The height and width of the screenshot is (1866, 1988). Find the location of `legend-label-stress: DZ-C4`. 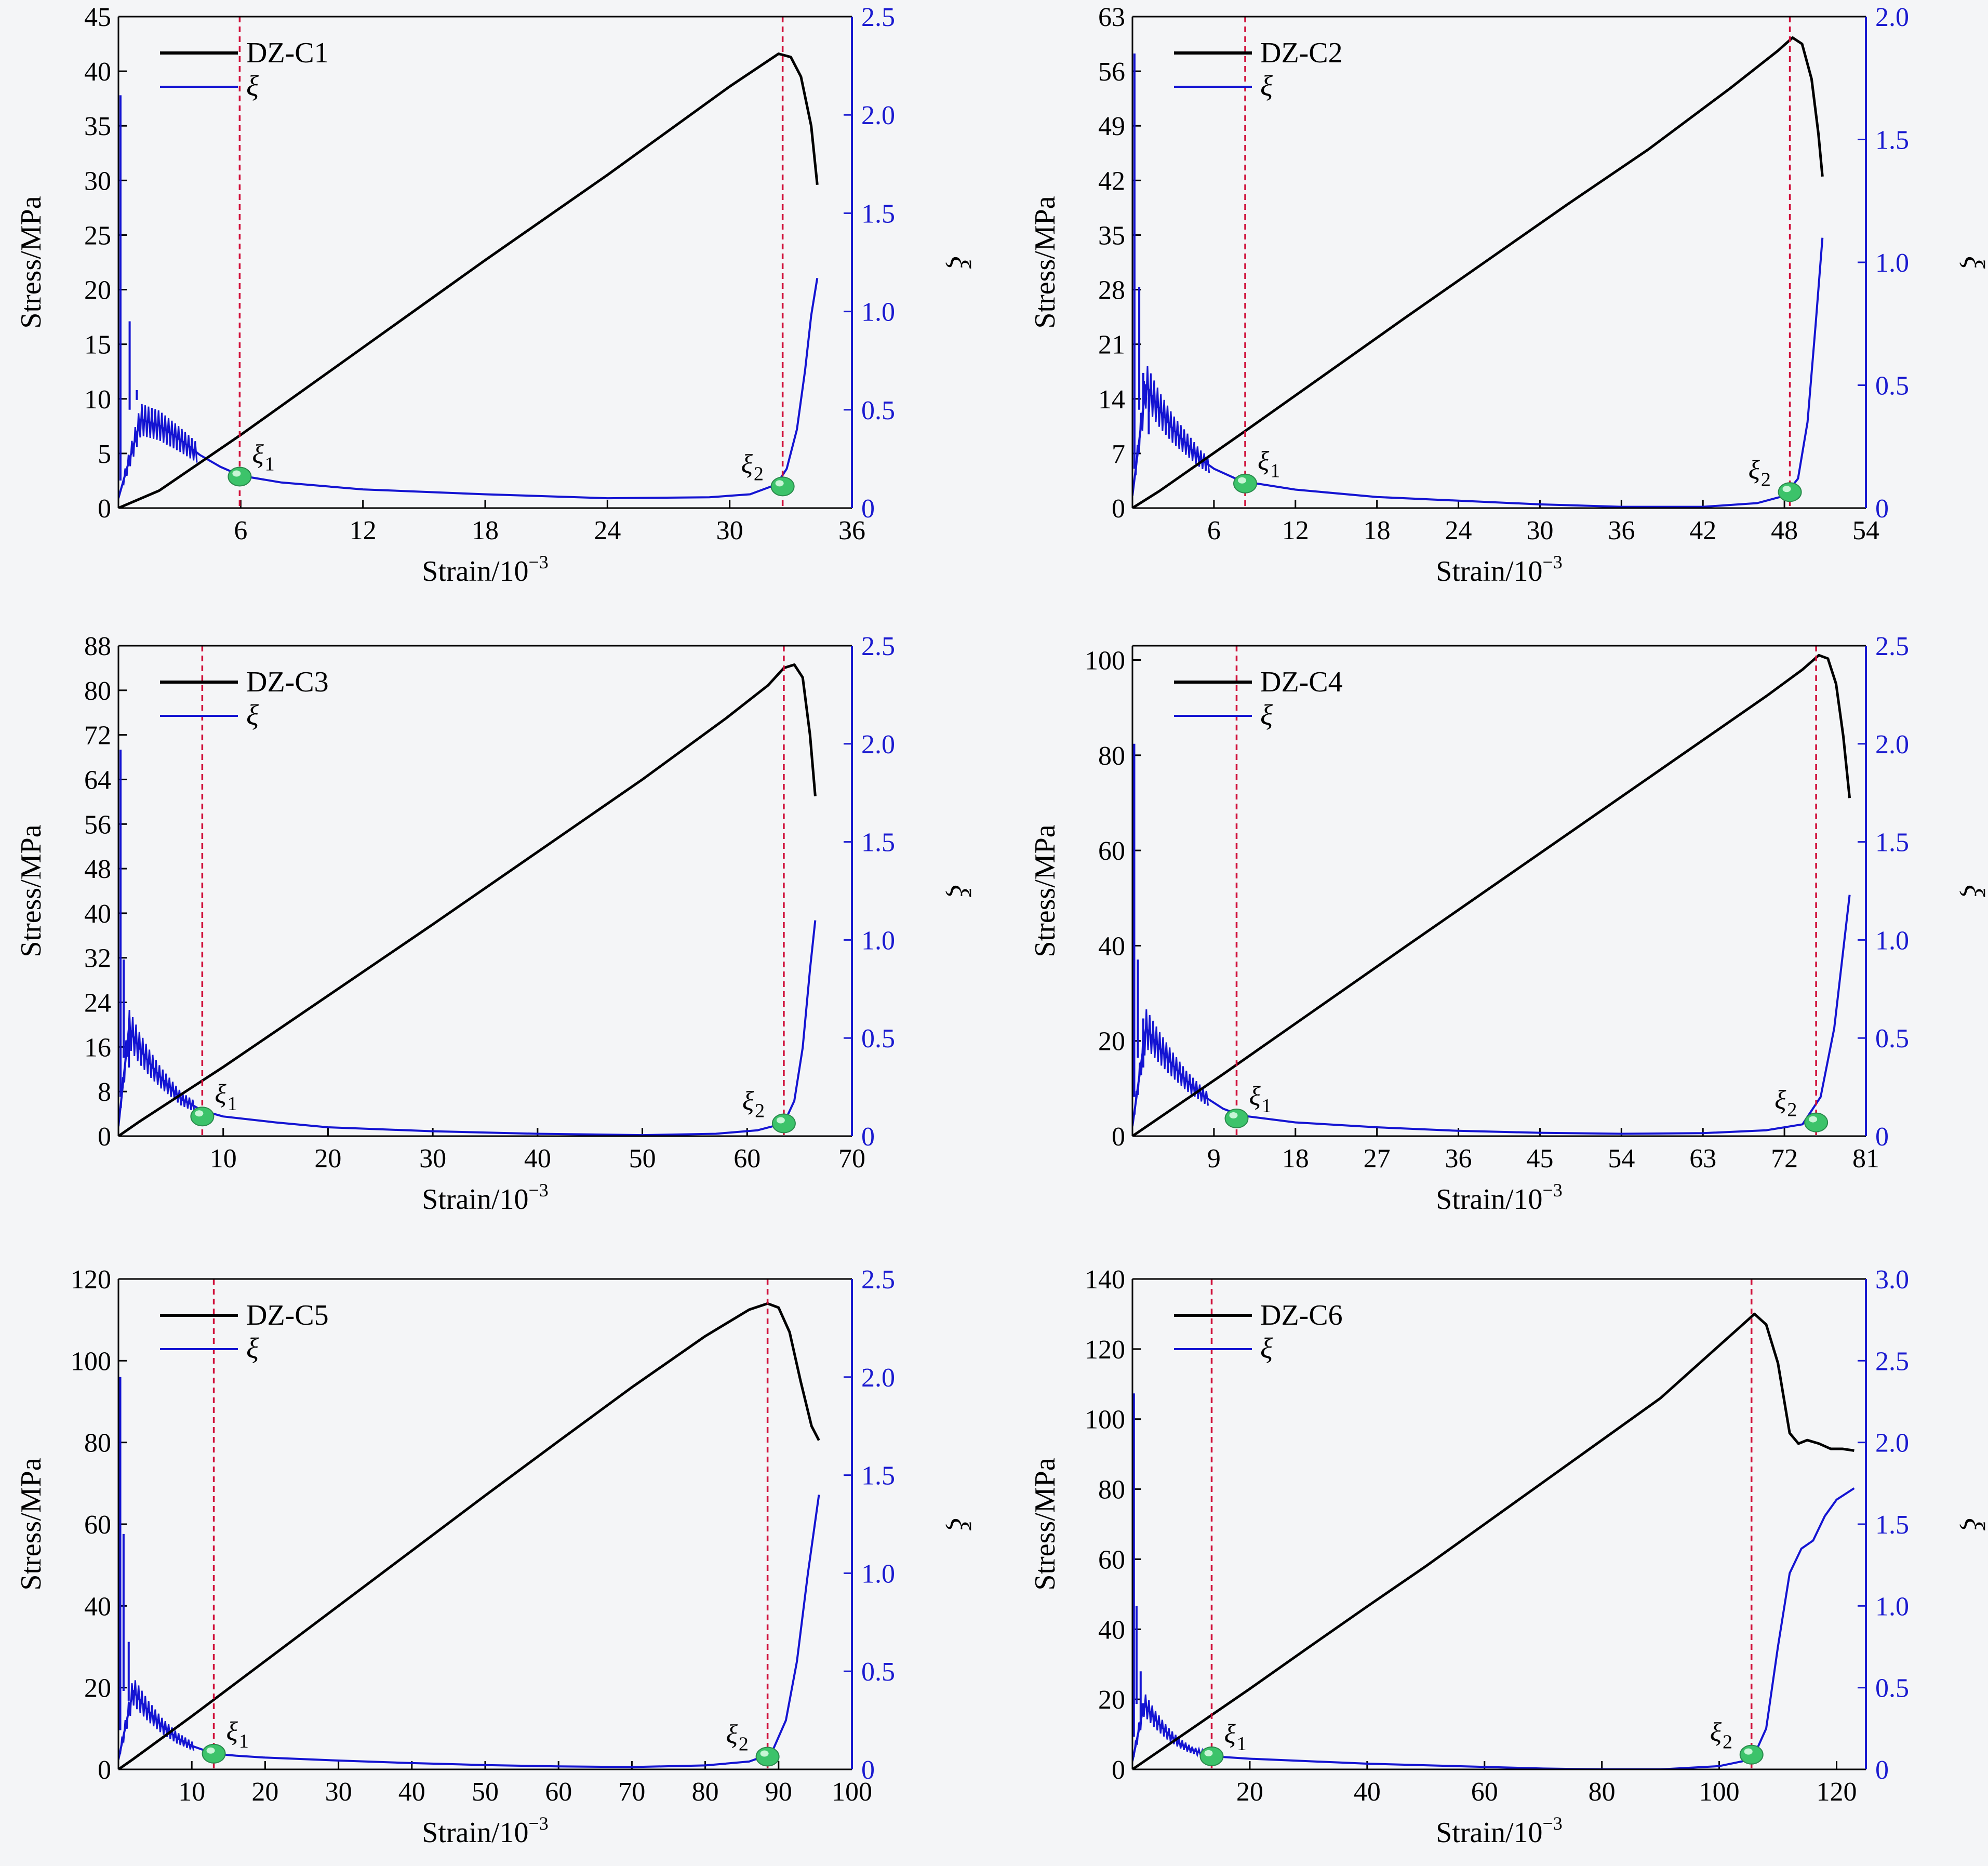

legend-label-stress: DZ-C4 is located at coordinates (1301, 682).